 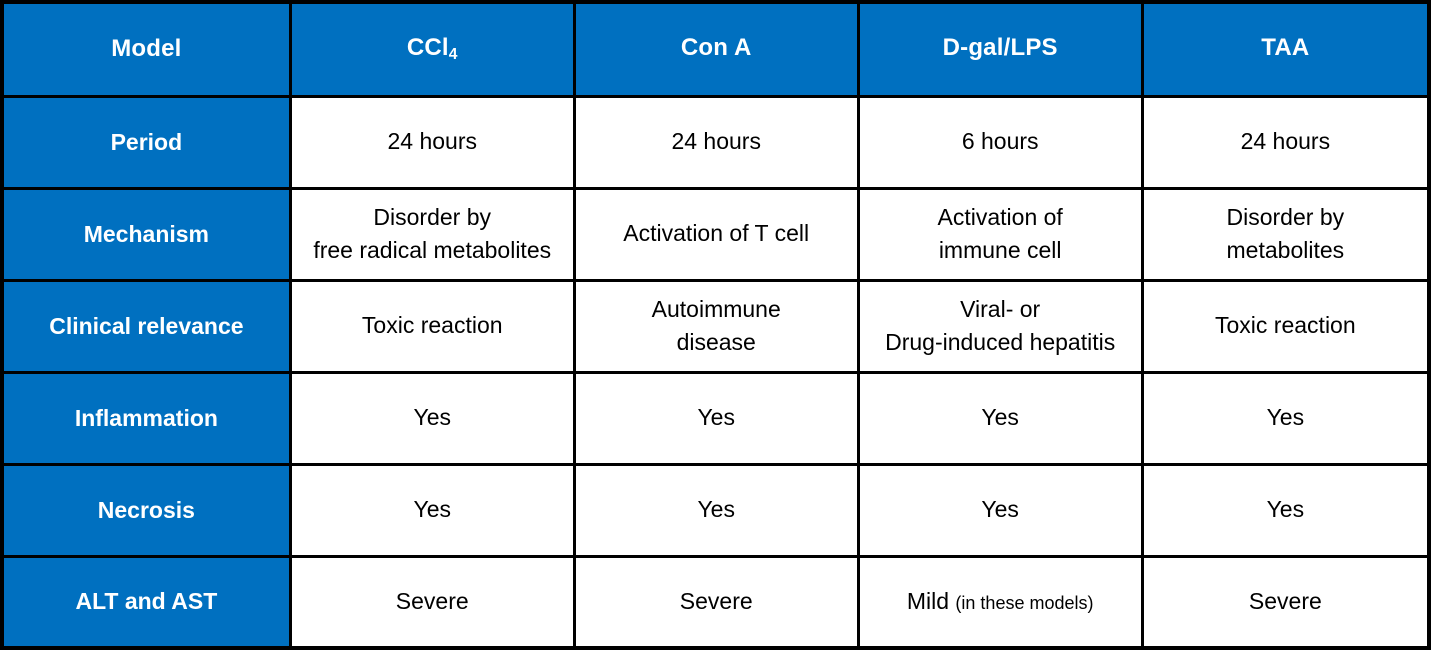 I want to click on row-label-text: Inflammation, so click(x=146, y=417).